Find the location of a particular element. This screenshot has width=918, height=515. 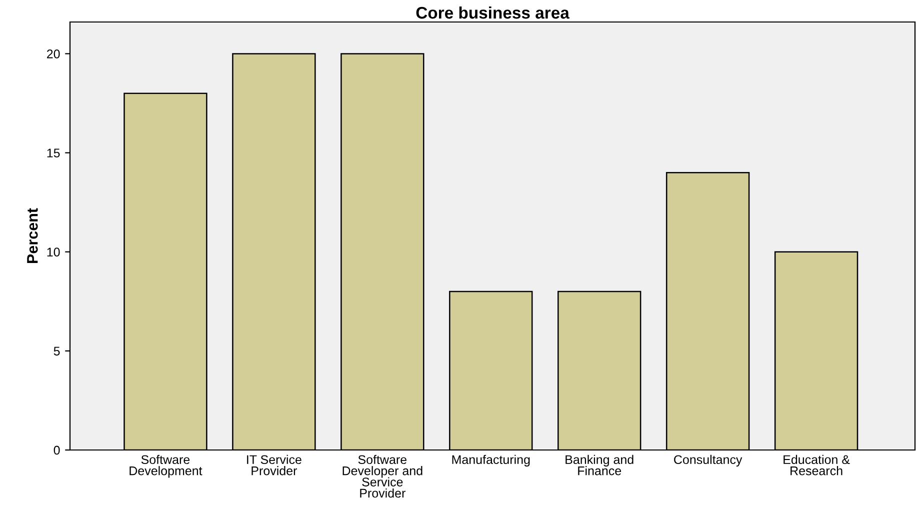

x-tick-label: Consultancy is located at coordinates (708, 460).